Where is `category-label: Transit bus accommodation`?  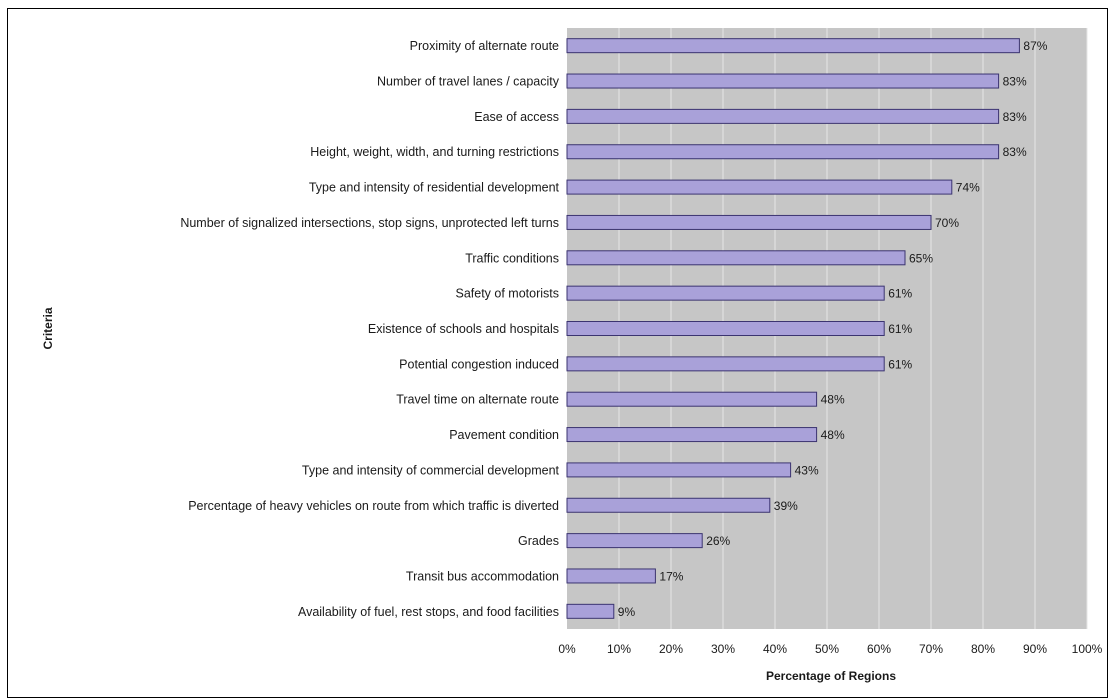
category-label: Transit bus accommodation is located at coordinates (482, 576).